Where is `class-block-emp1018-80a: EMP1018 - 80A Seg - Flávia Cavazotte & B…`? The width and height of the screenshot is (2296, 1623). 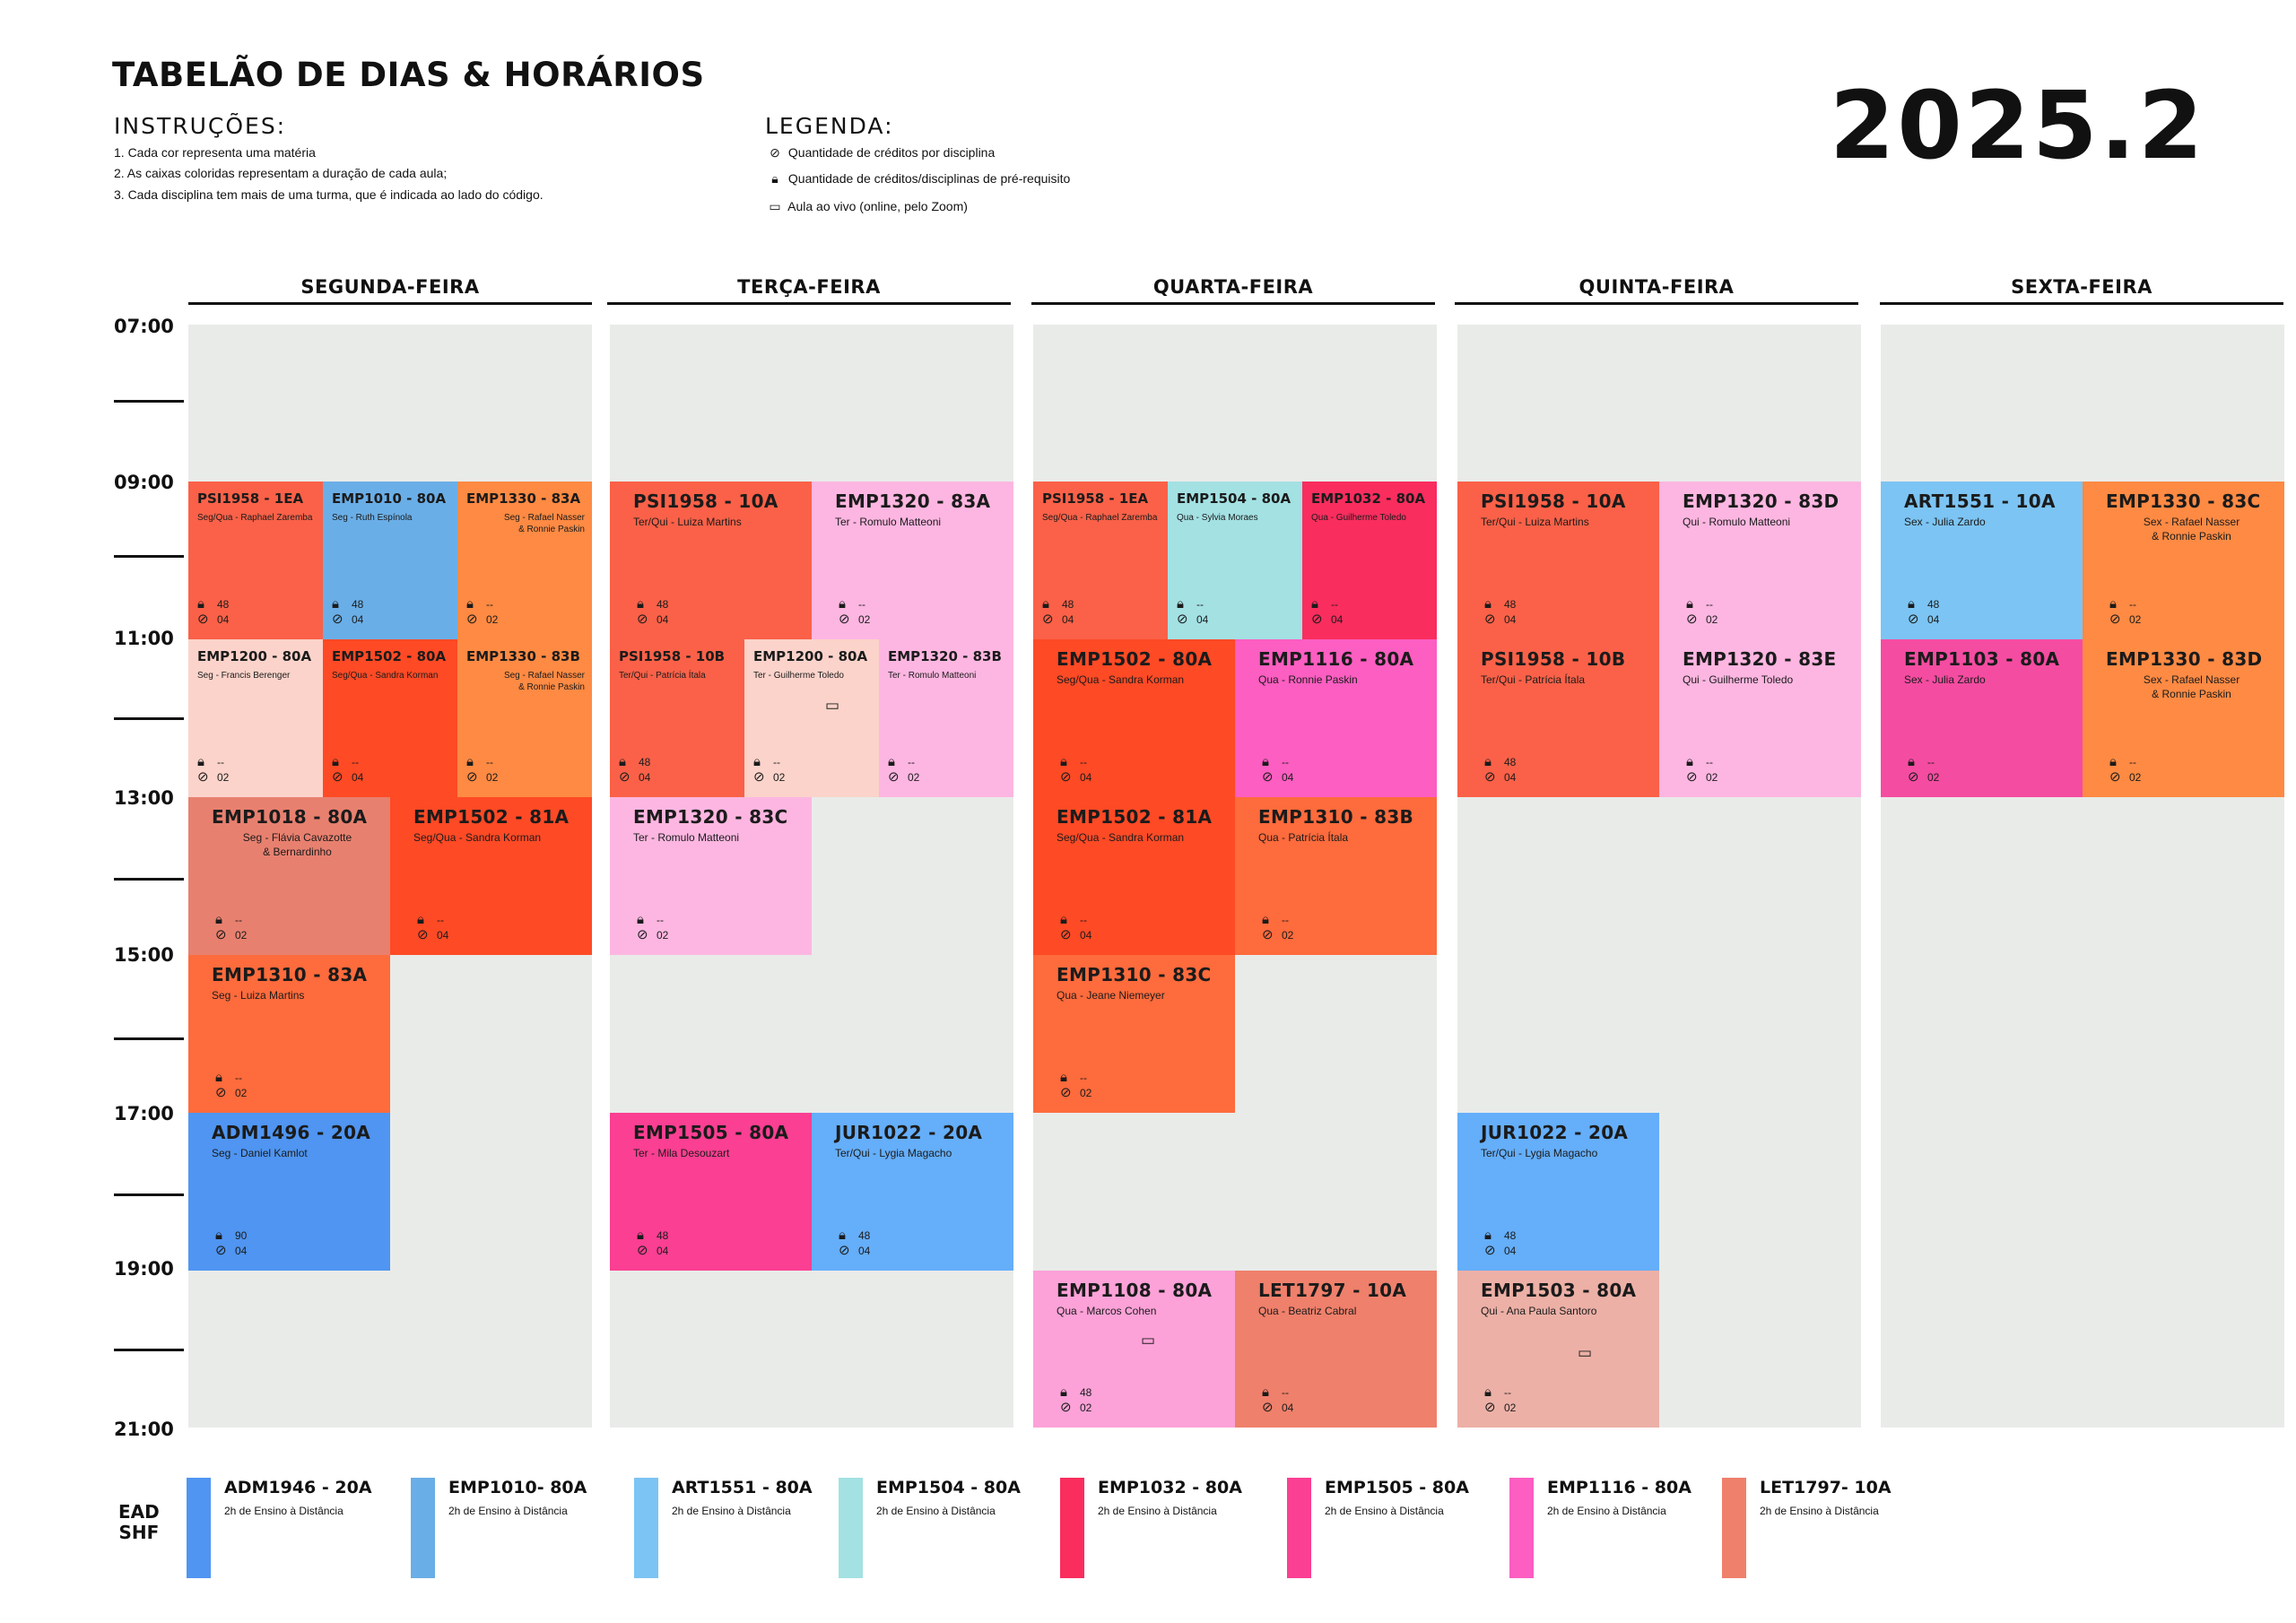
class-block-emp1018-80a: EMP1018 - 80A Seg - Flávia Cavazotte & B… is located at coordinates (289, 876).